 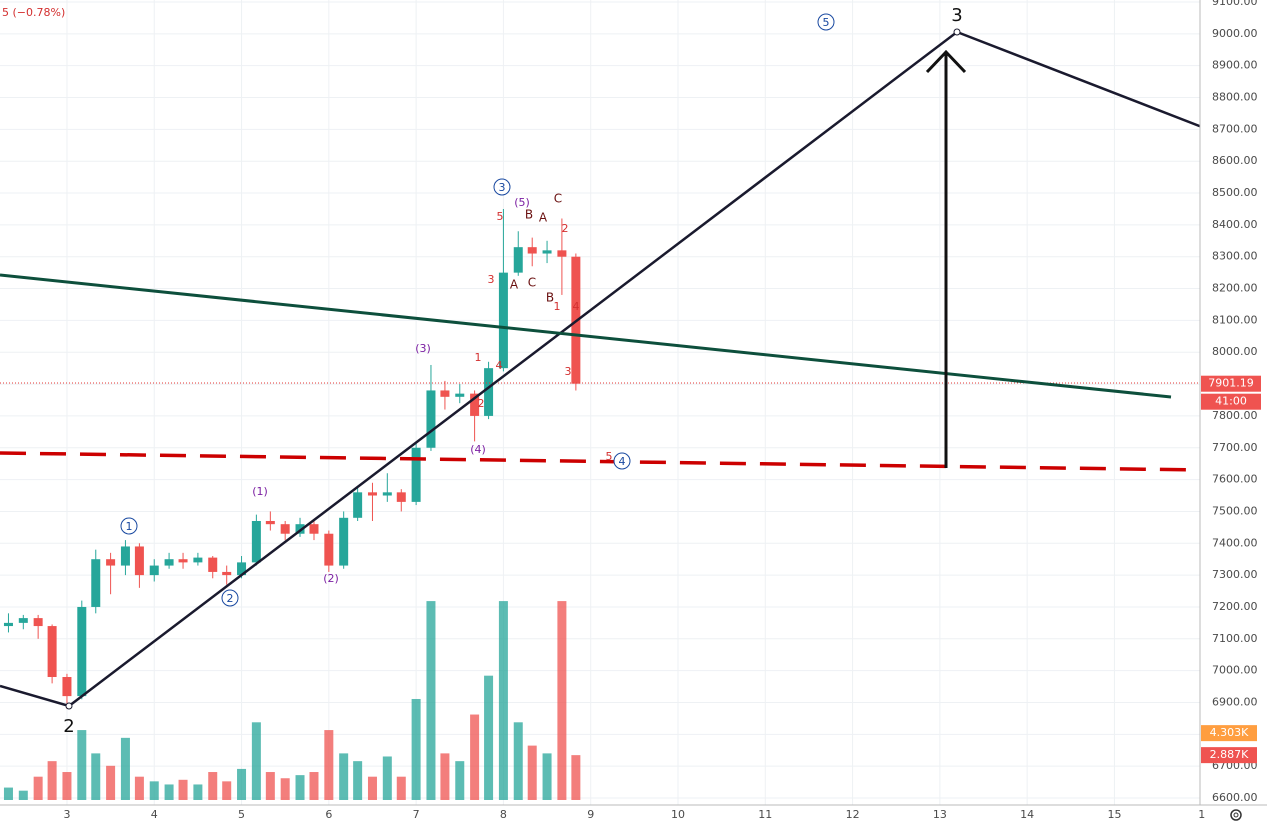 What do you see at coordinates (1235, 97) in the screenshot?
I see `y-tick-label: 8800.00` at bounding box center [1235, 97].